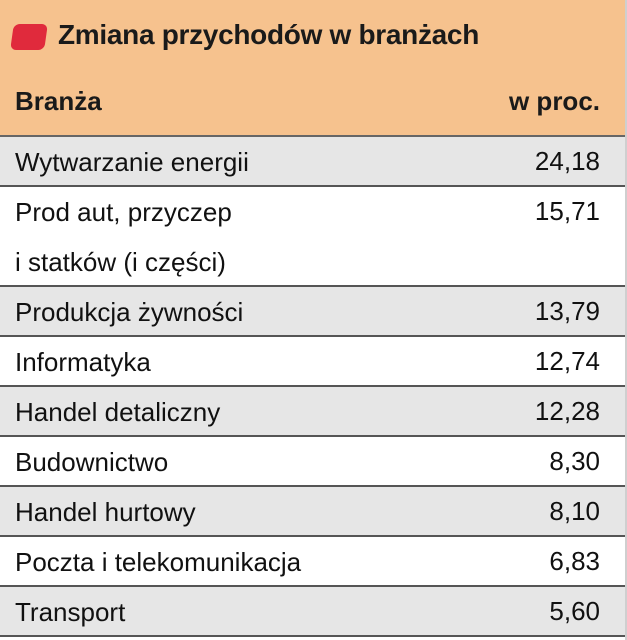  What do you see at coordinates (312, 562) in the screenshot?
I see `table-row: Poczta i telekomunikacja 6,83` at bounding box center [312, 562].